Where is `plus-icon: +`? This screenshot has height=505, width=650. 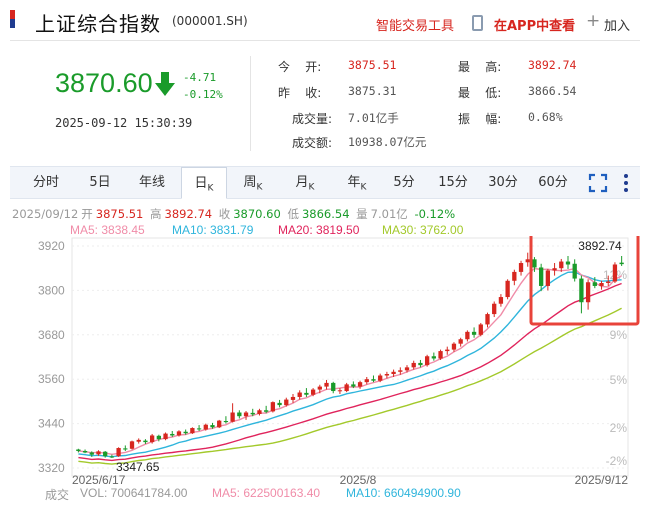
plus-icon: + is located at coordinates (593, 21).